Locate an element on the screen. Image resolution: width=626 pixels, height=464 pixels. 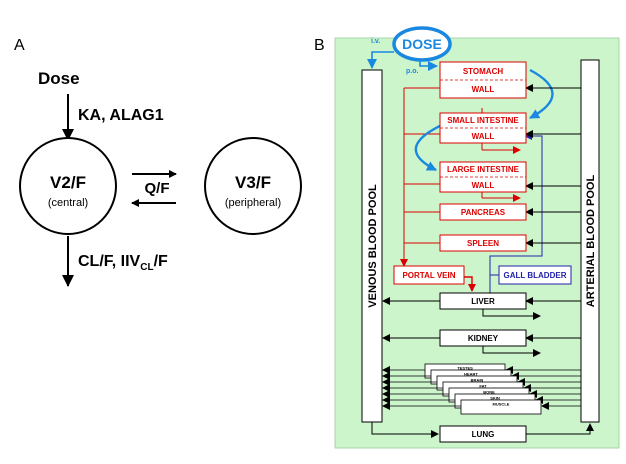
wall-outflow-arrows is located at coordinates (501, 155).